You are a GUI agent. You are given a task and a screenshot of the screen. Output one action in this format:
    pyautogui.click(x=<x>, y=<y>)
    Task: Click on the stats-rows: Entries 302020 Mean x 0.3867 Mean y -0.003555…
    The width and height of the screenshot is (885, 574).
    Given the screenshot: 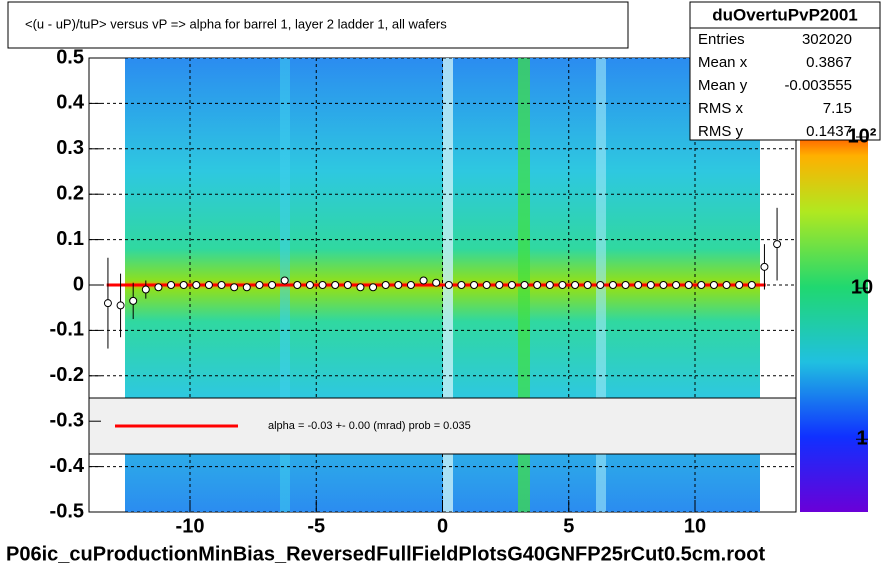 What is the action you would take?
    pyautogui.click(x=775, y=85)
    